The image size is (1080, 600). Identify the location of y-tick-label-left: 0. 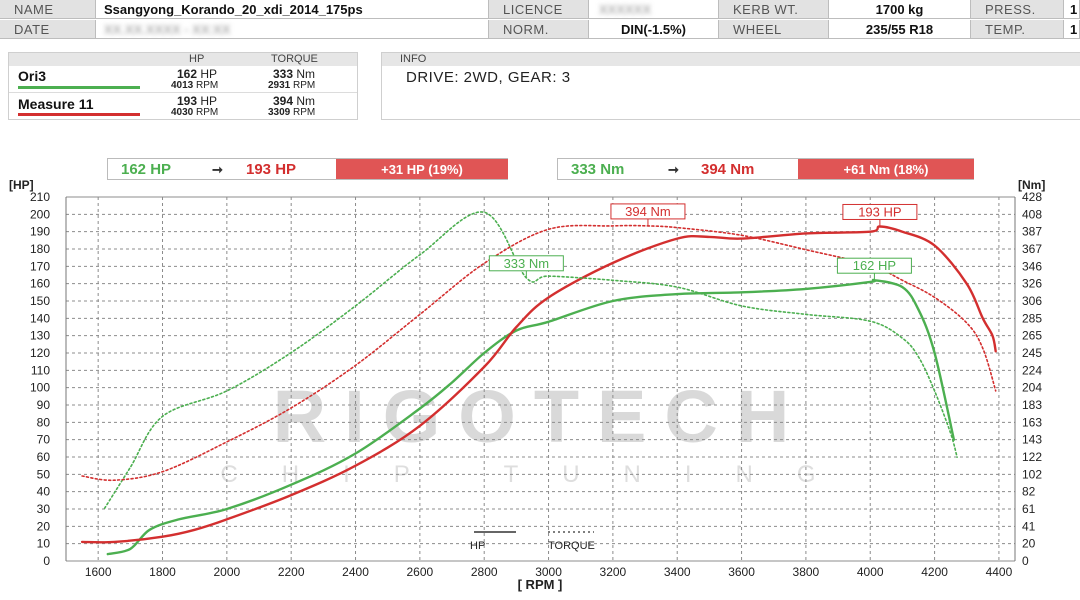
(46, 561).